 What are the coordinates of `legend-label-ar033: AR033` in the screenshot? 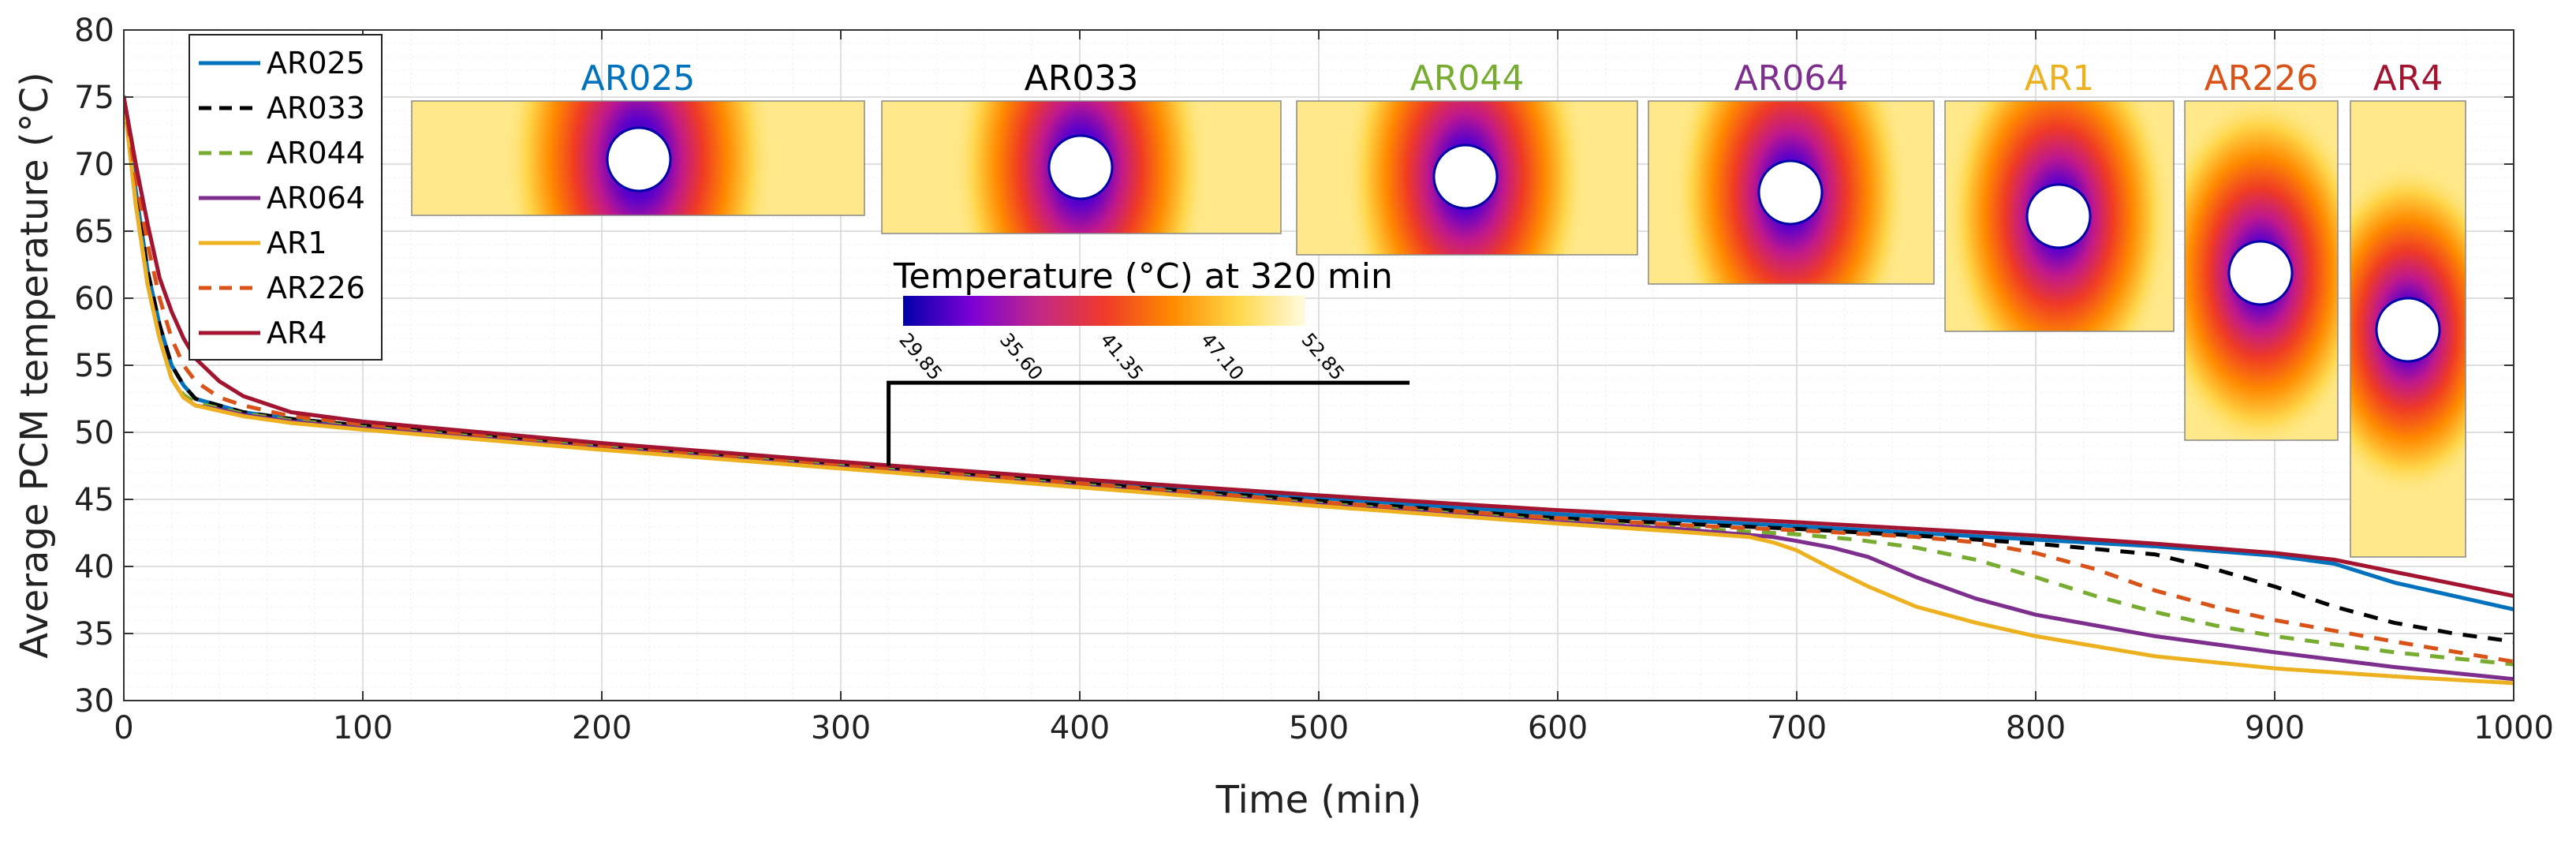 It's located at (316, 108).